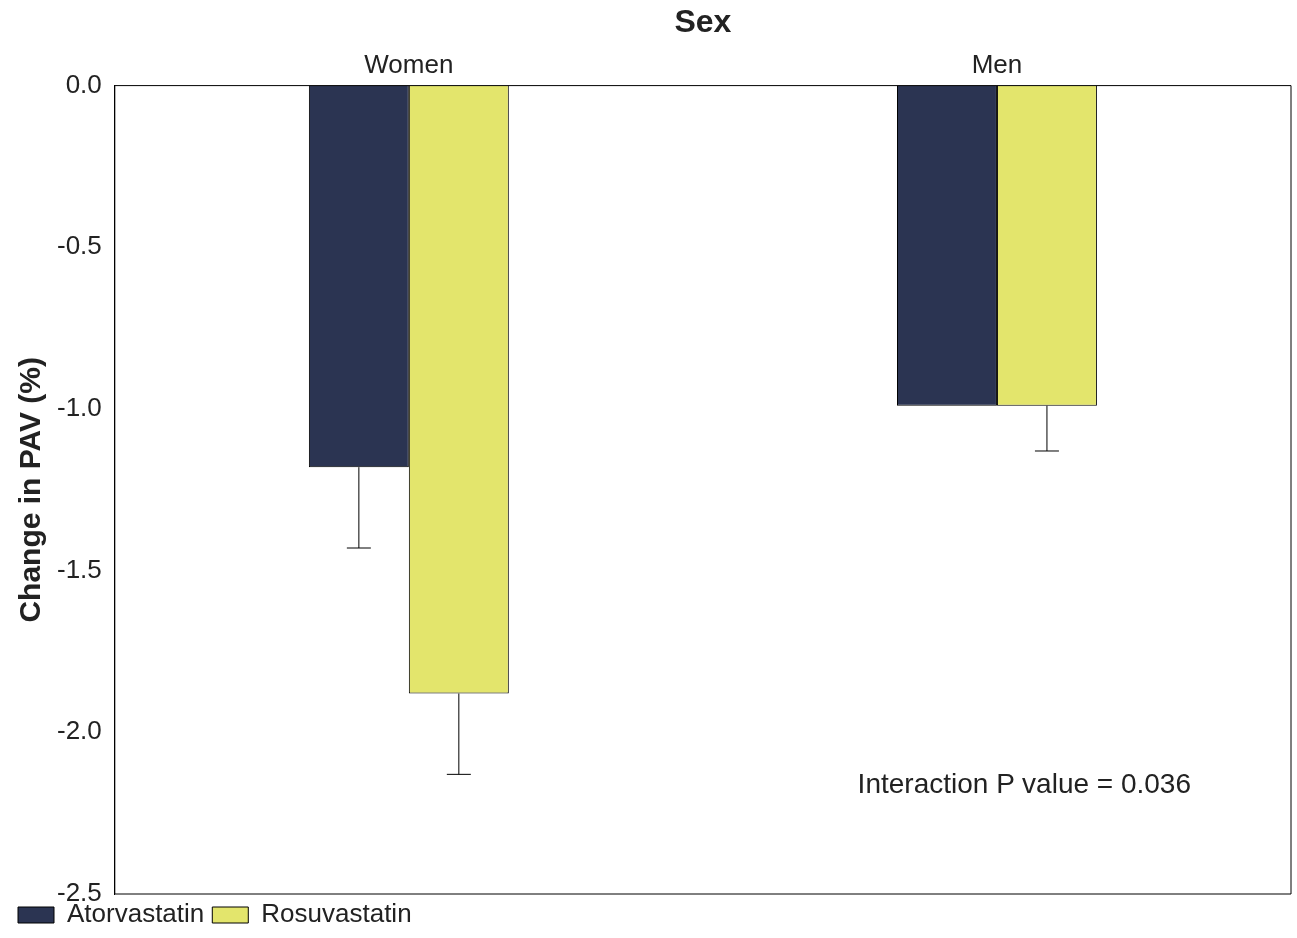 The height and width of the screenshot is (938, 1297). Describe the element at coordinates (79, 245) in the screenshot. I see `y-tick-label: -0.5` at that location.